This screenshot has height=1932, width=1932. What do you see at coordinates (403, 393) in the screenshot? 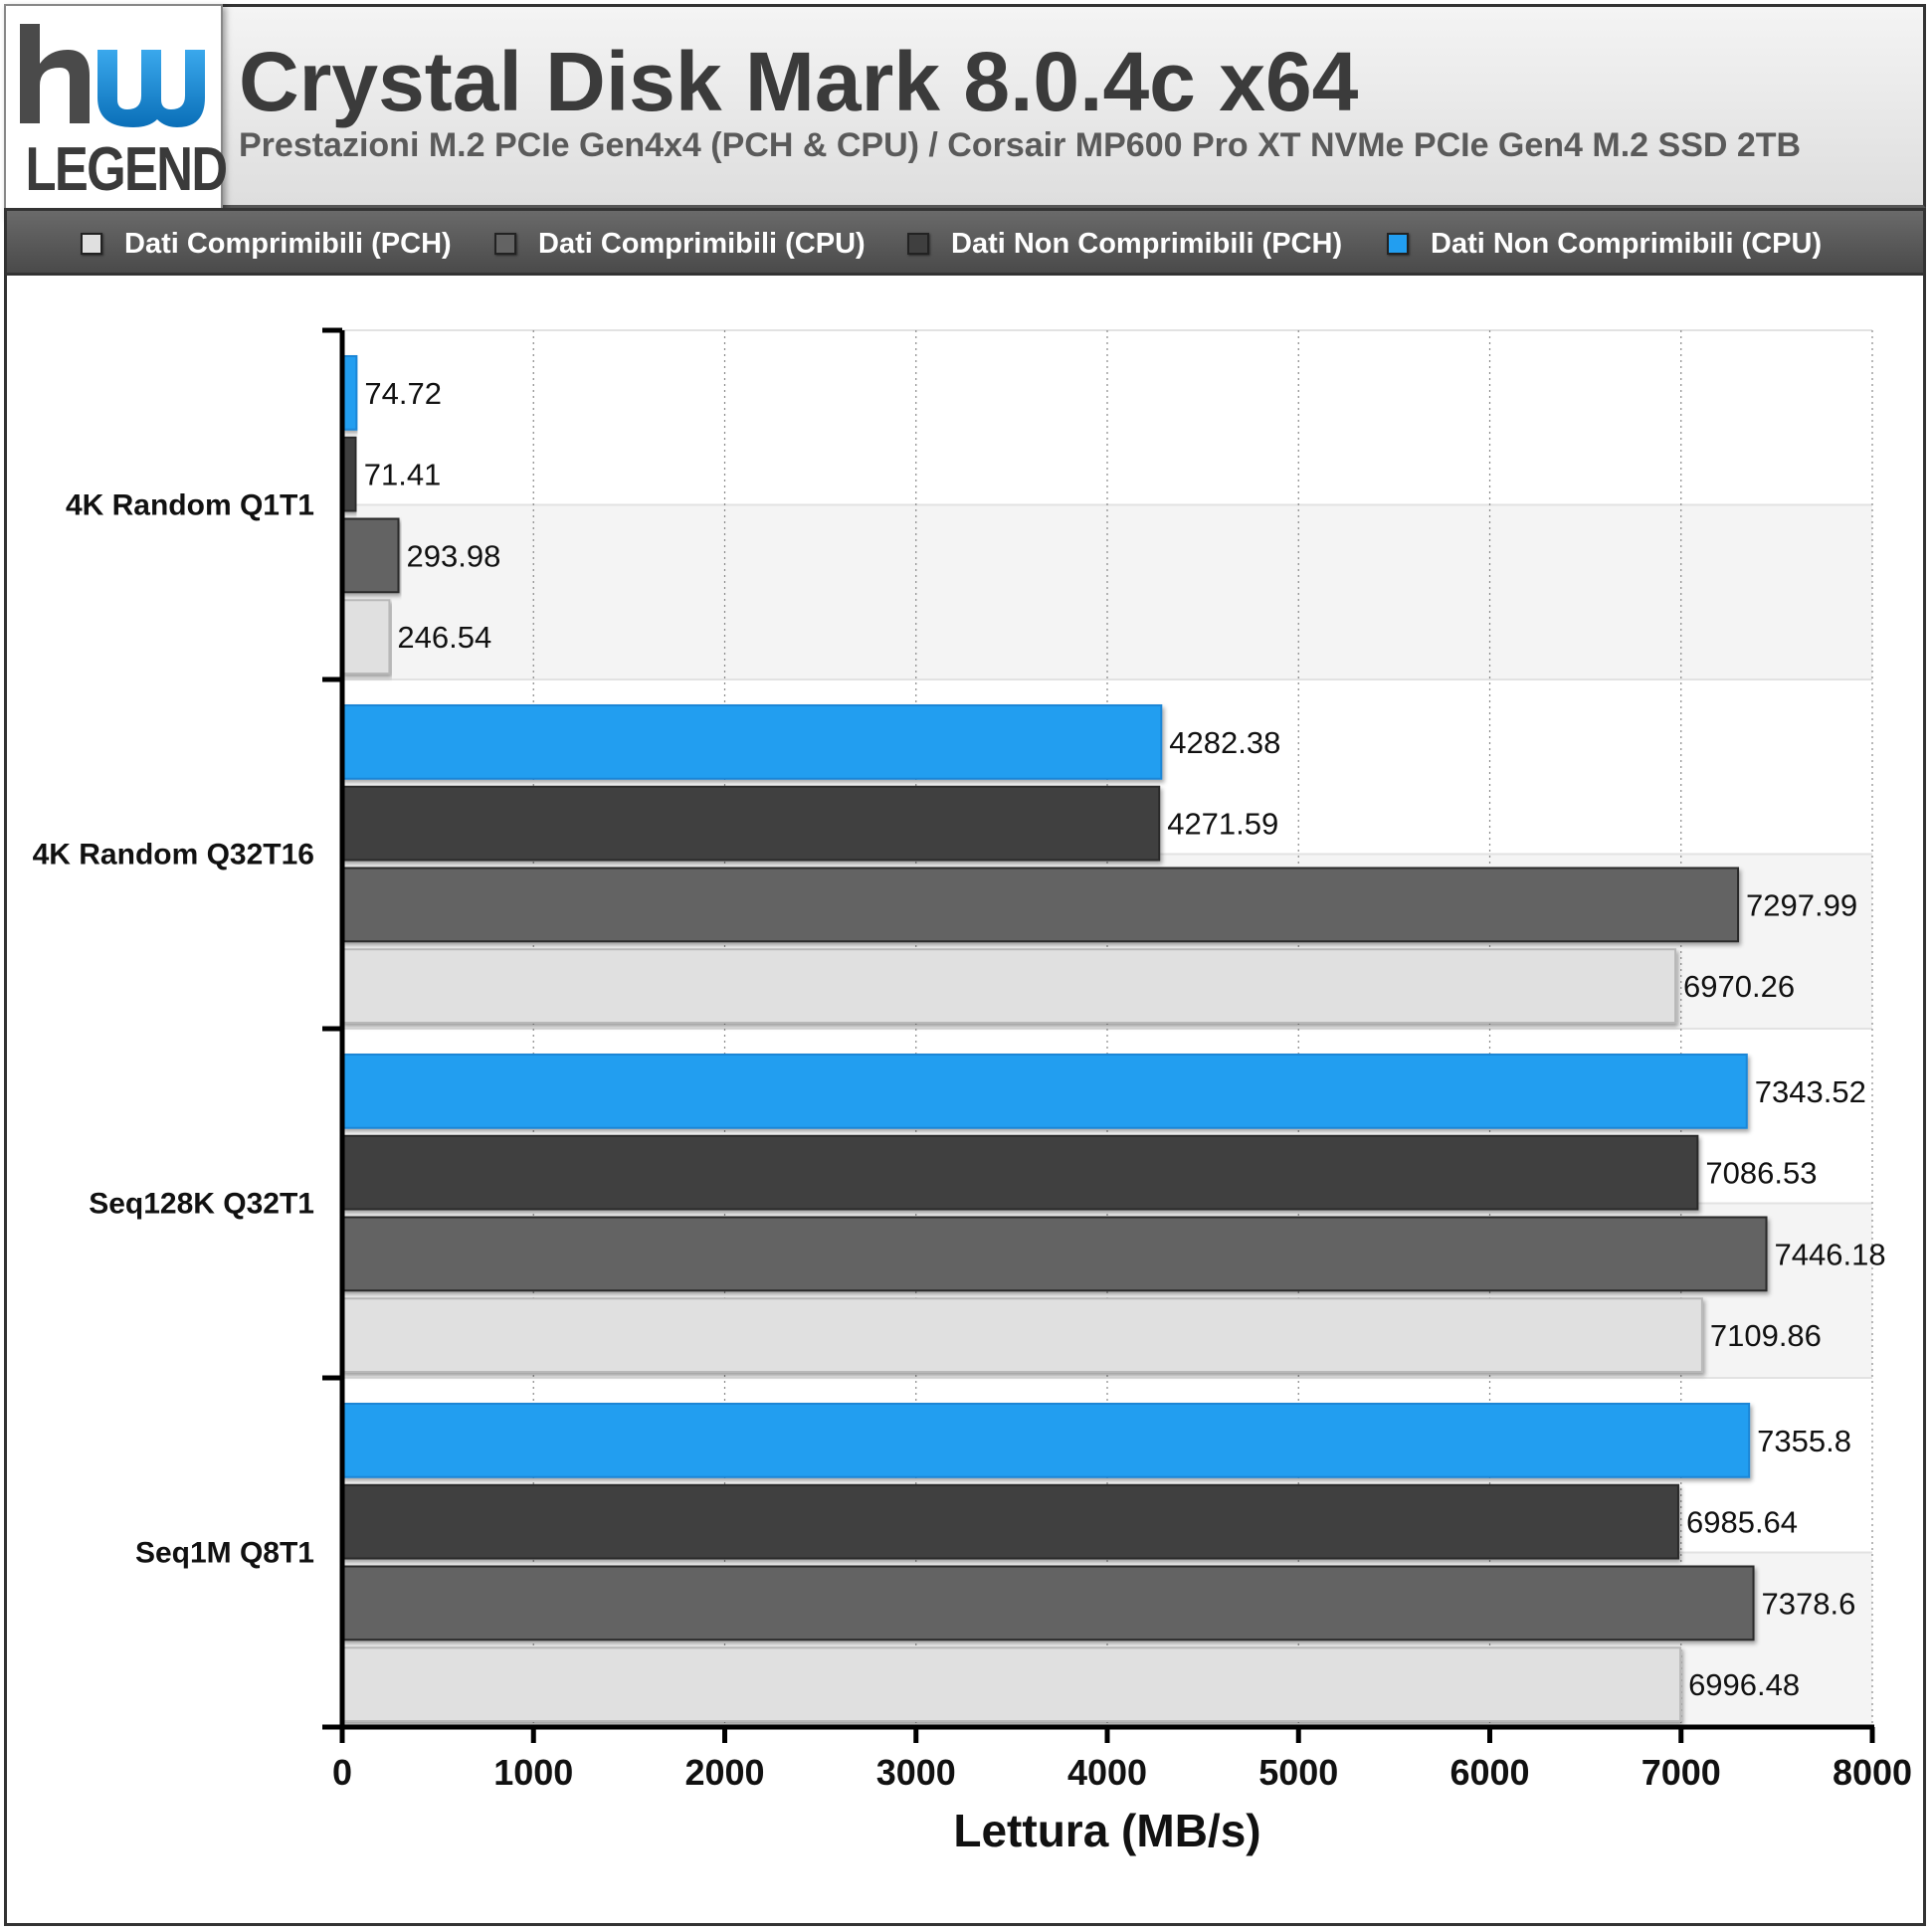
I see `bar-value-label: 74.72` at bounding box center [403, 393].